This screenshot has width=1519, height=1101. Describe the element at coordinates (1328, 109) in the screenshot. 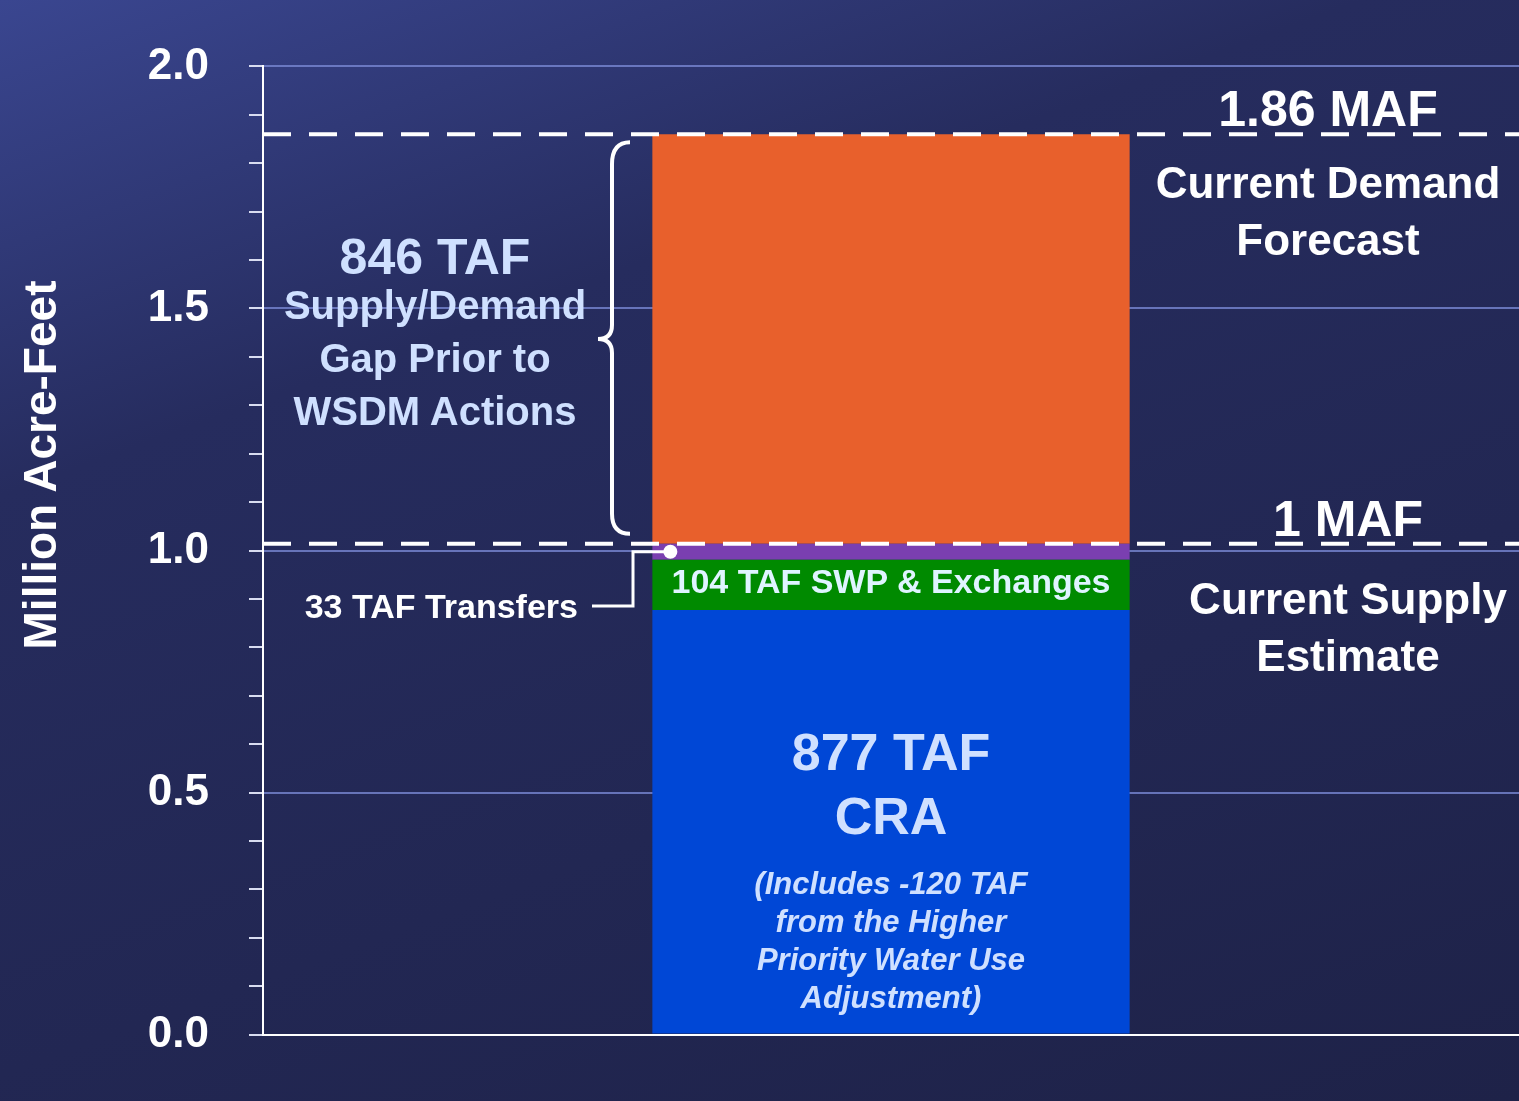

I see `ref-line-label: 1.86 MAF` at that location.